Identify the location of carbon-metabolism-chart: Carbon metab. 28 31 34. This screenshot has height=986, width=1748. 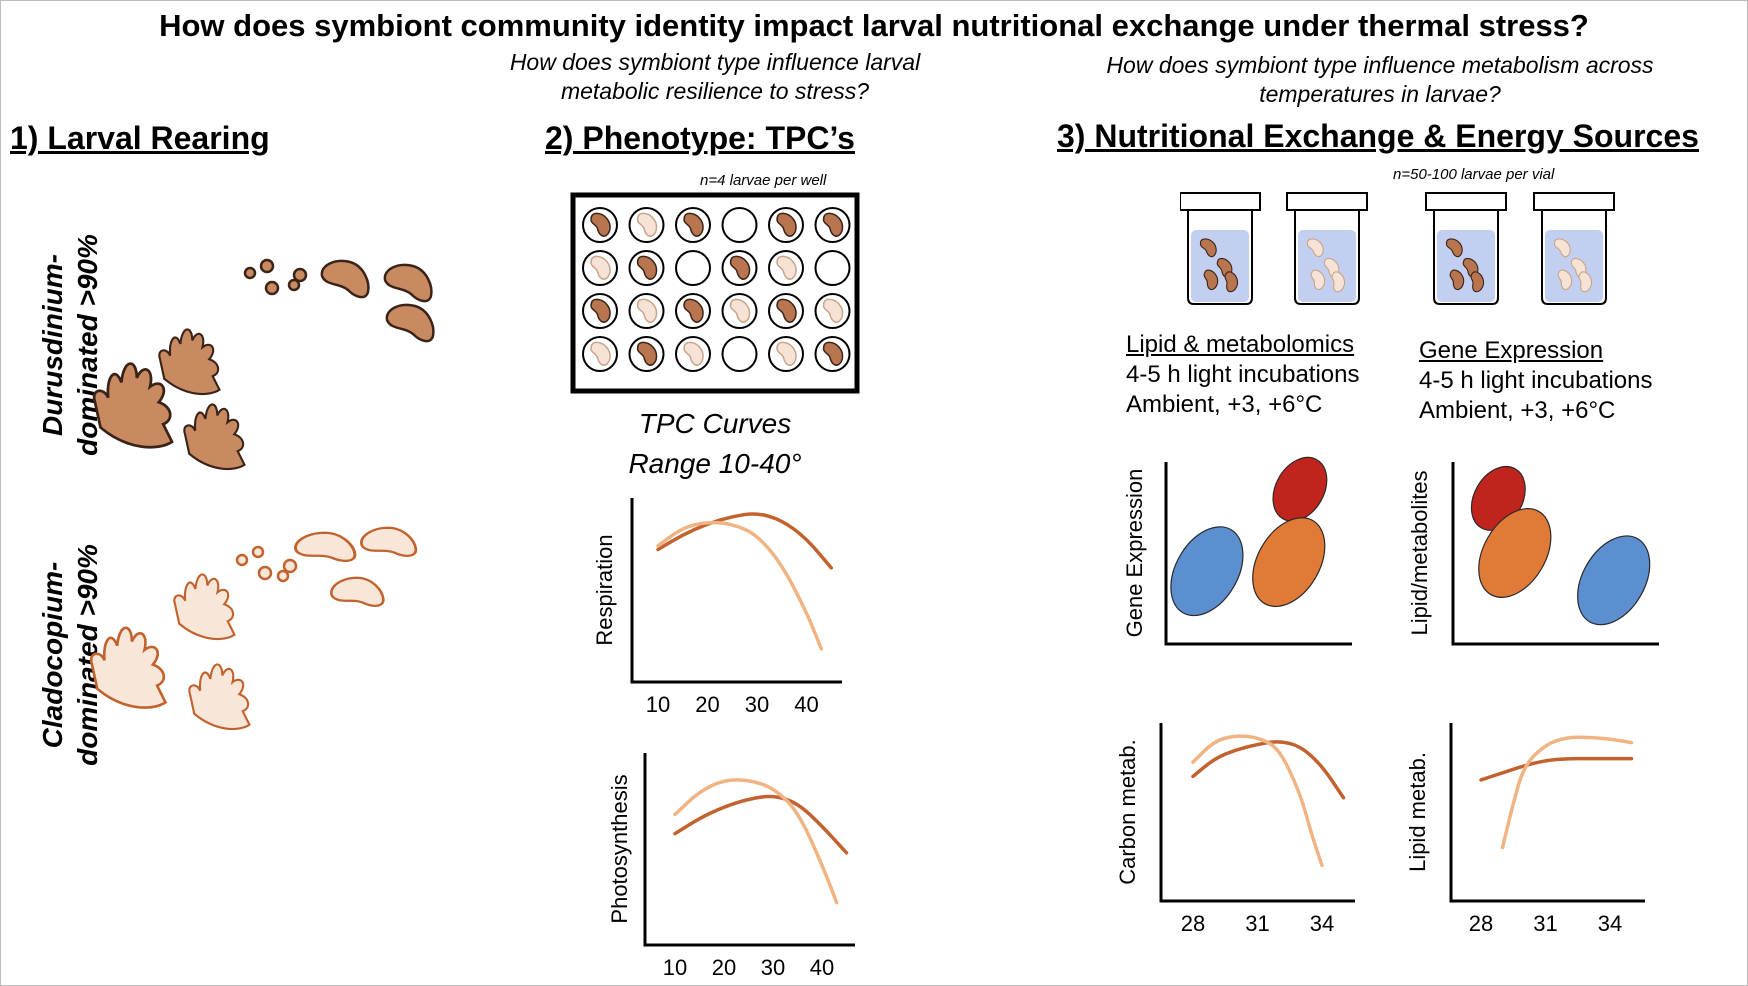
(1235, 829).